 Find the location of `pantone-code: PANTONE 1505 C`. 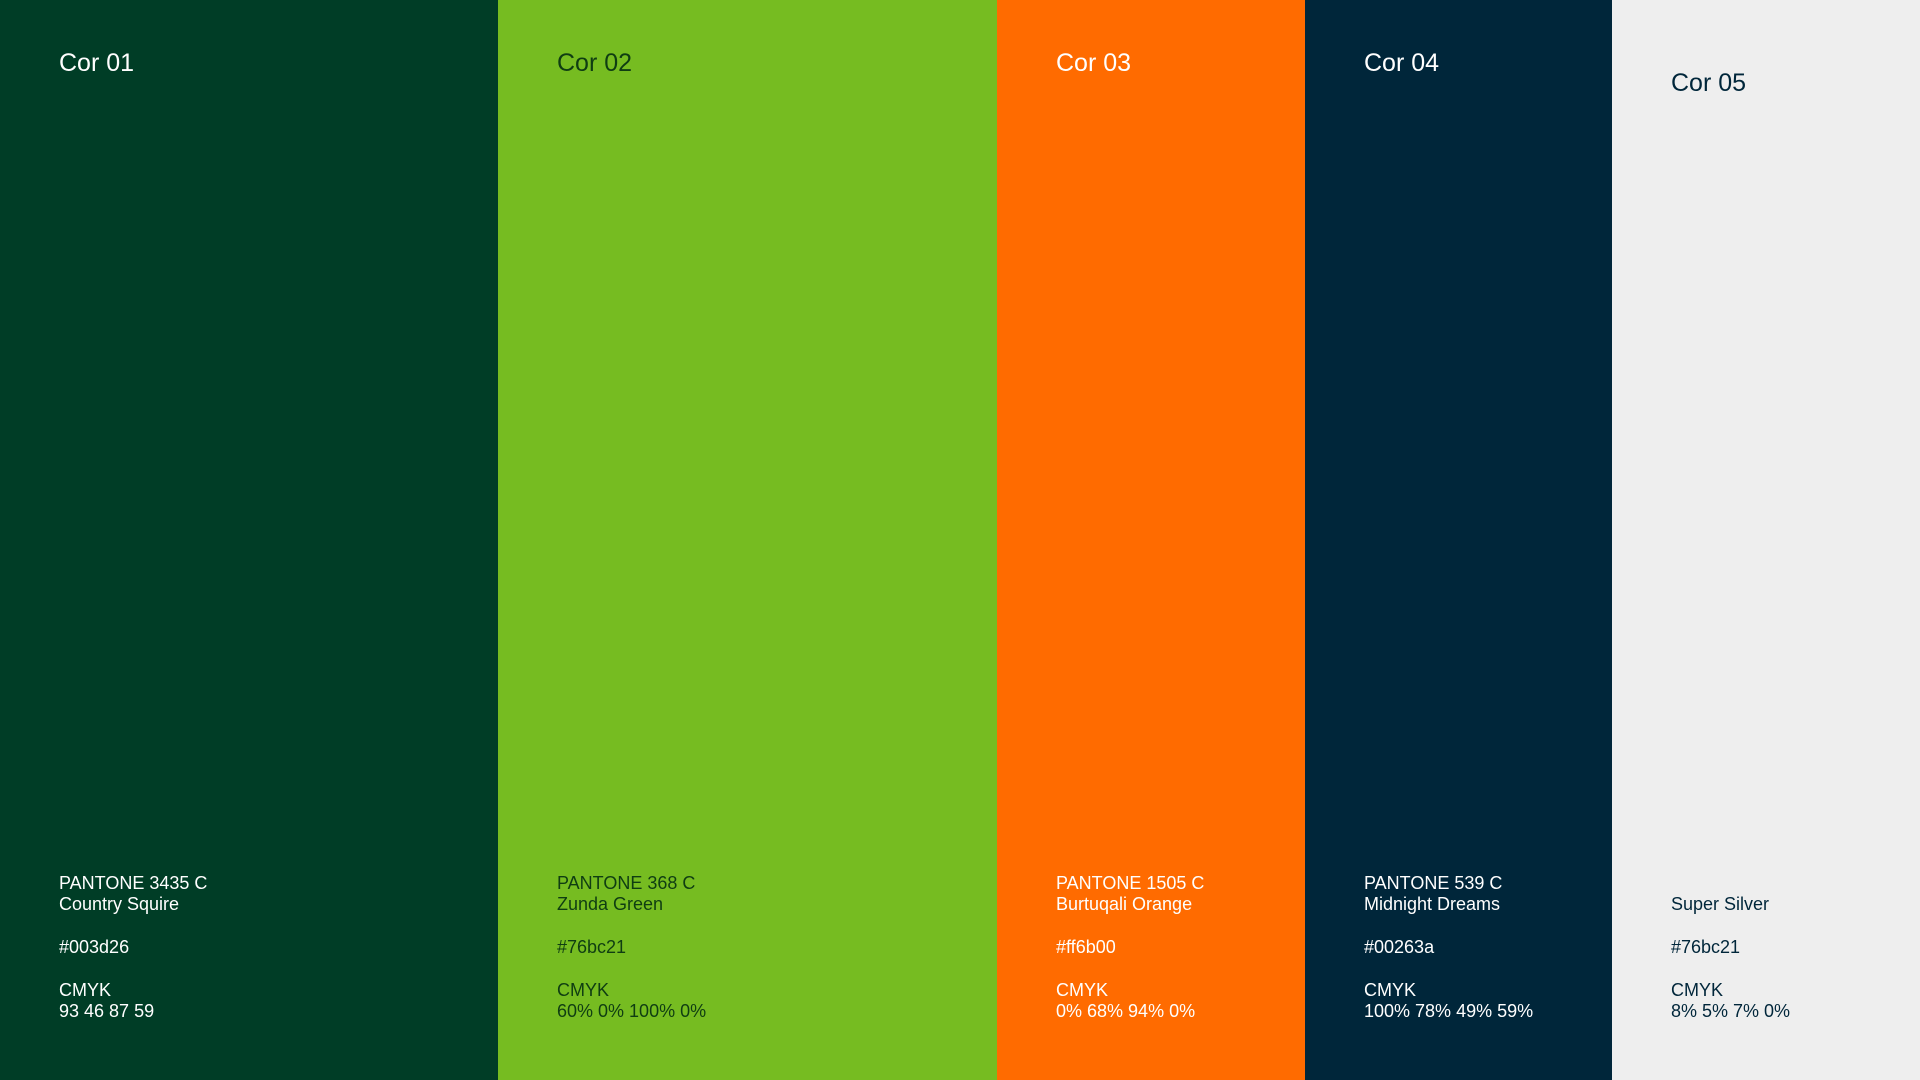

pantone-code: PANTONE 1505 C is located at coordinates (1130, 883).